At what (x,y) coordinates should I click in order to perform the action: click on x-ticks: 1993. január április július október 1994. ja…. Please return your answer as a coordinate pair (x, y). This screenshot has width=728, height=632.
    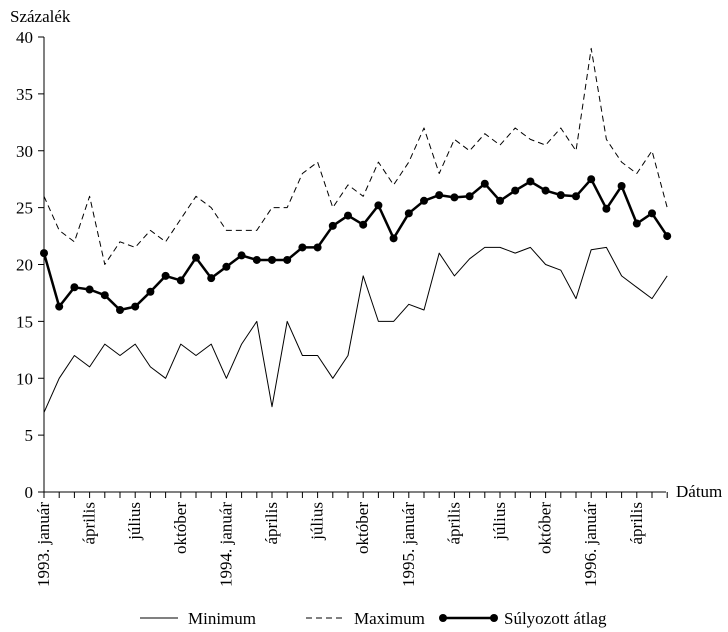
    Looking at the image, I should click on (351, 539).